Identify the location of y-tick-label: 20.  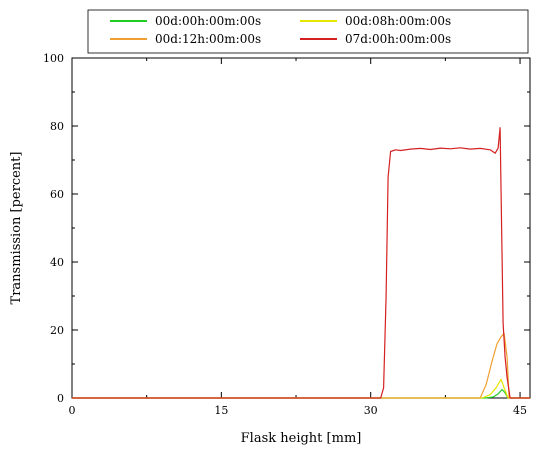
(57, 330).